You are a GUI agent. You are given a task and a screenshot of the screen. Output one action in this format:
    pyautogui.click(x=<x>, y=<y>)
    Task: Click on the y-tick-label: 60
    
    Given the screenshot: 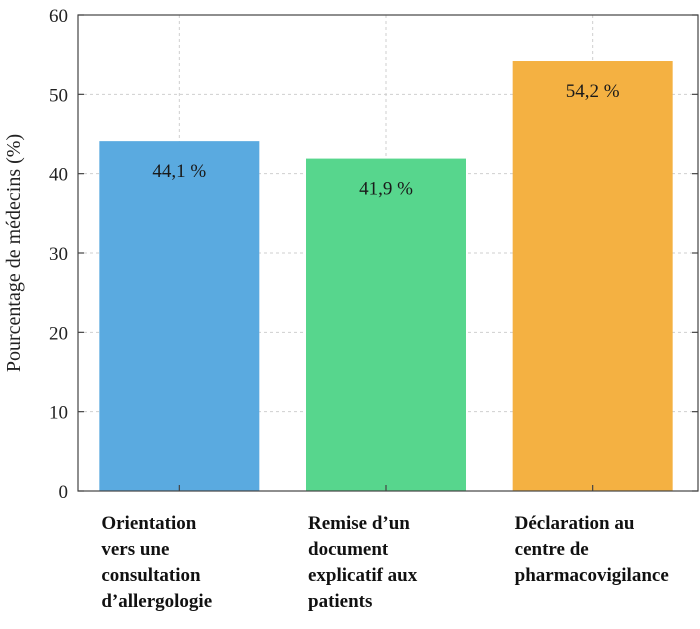 What is the action you would take?
    pyautogui.click(x=58, y=16)
    